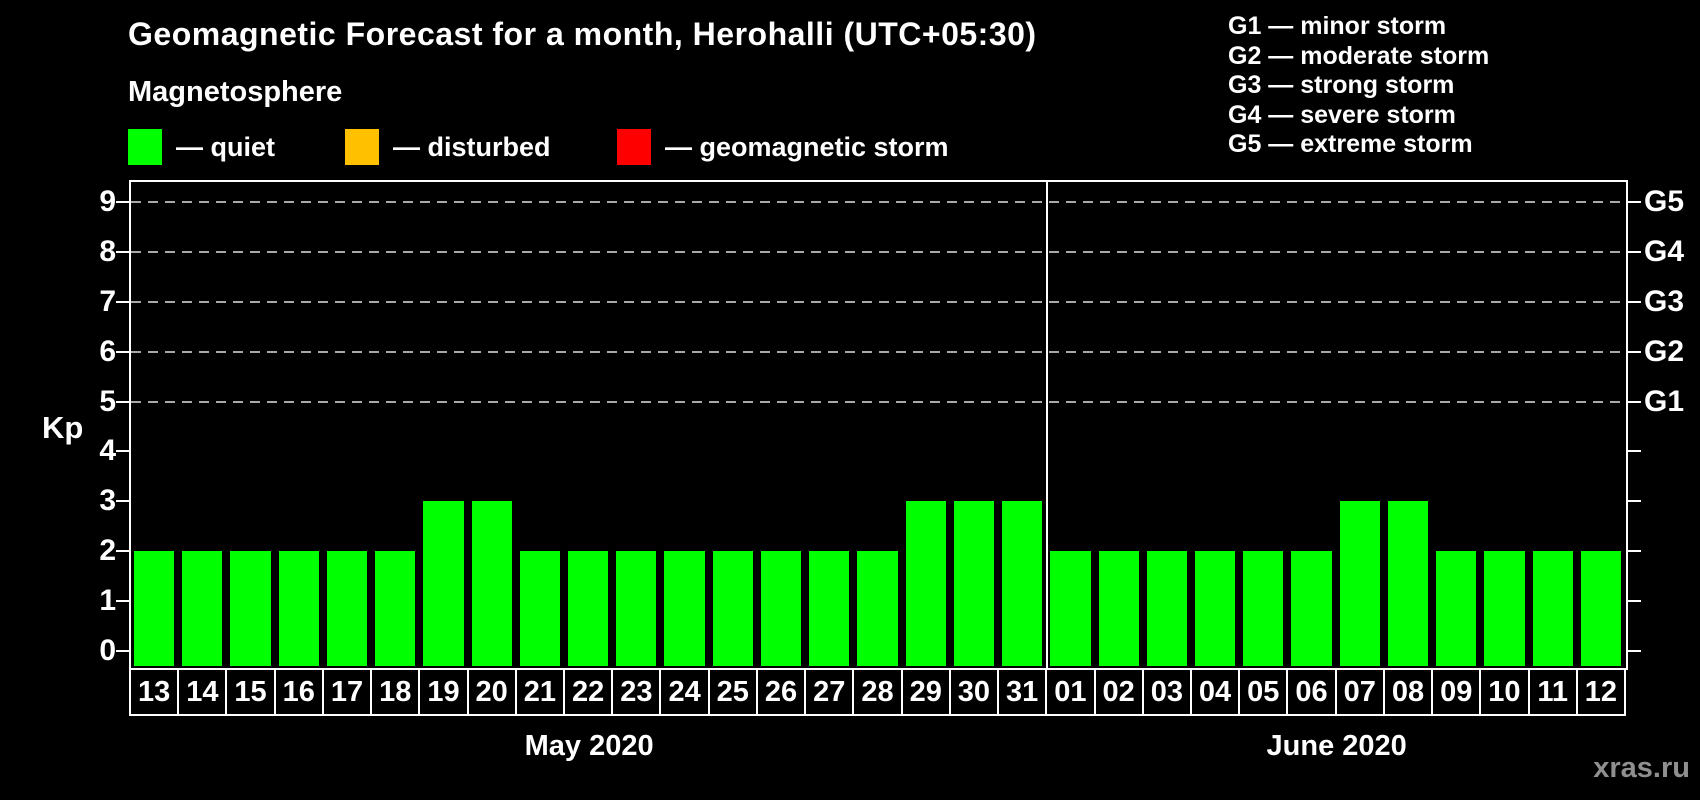  What do you see at coordinates (1359, 692) in the screenshot?
I see `day-box: 07` at bounding box center [1359, 692].